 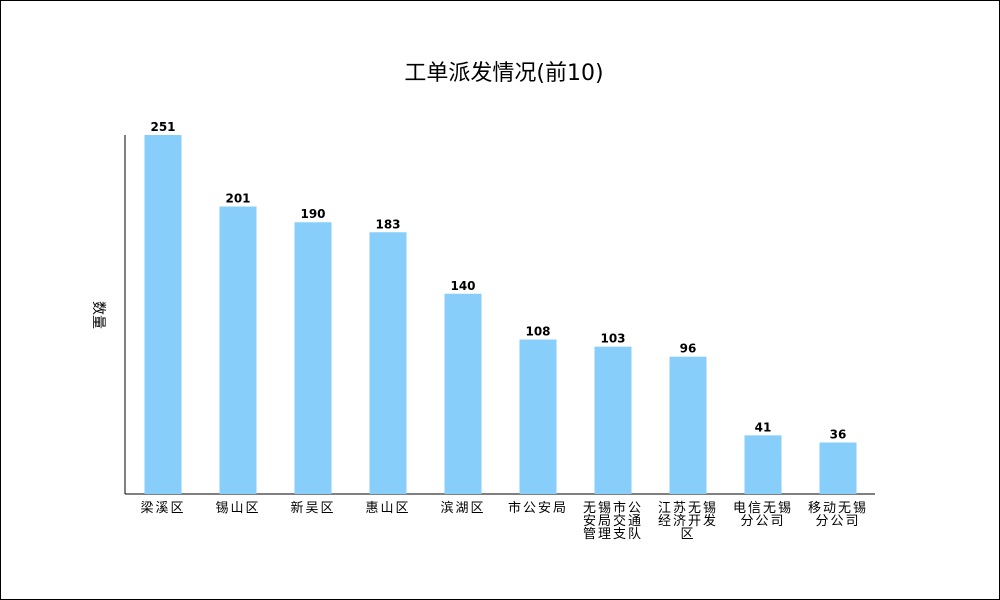 I want to click on value-label-2: 190, so click(x=312, y=214).